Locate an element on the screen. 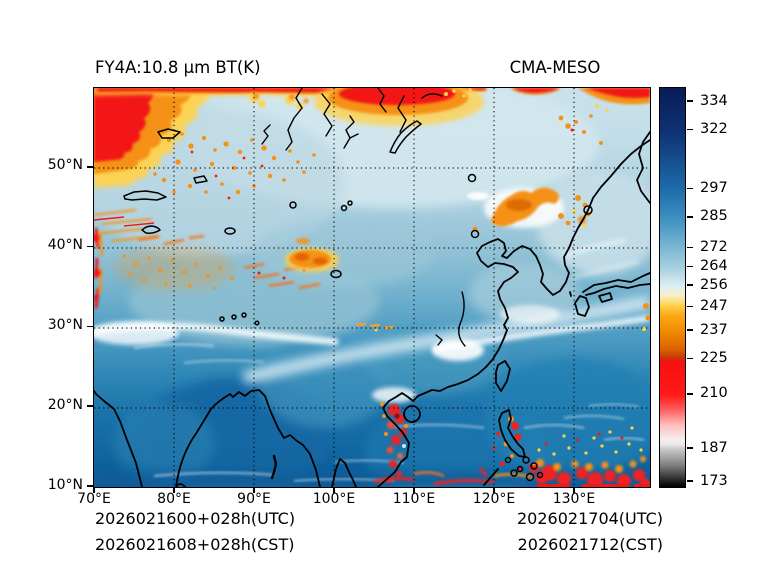  colorbar-tick-label: 322 is located at coordinates (714, 128).